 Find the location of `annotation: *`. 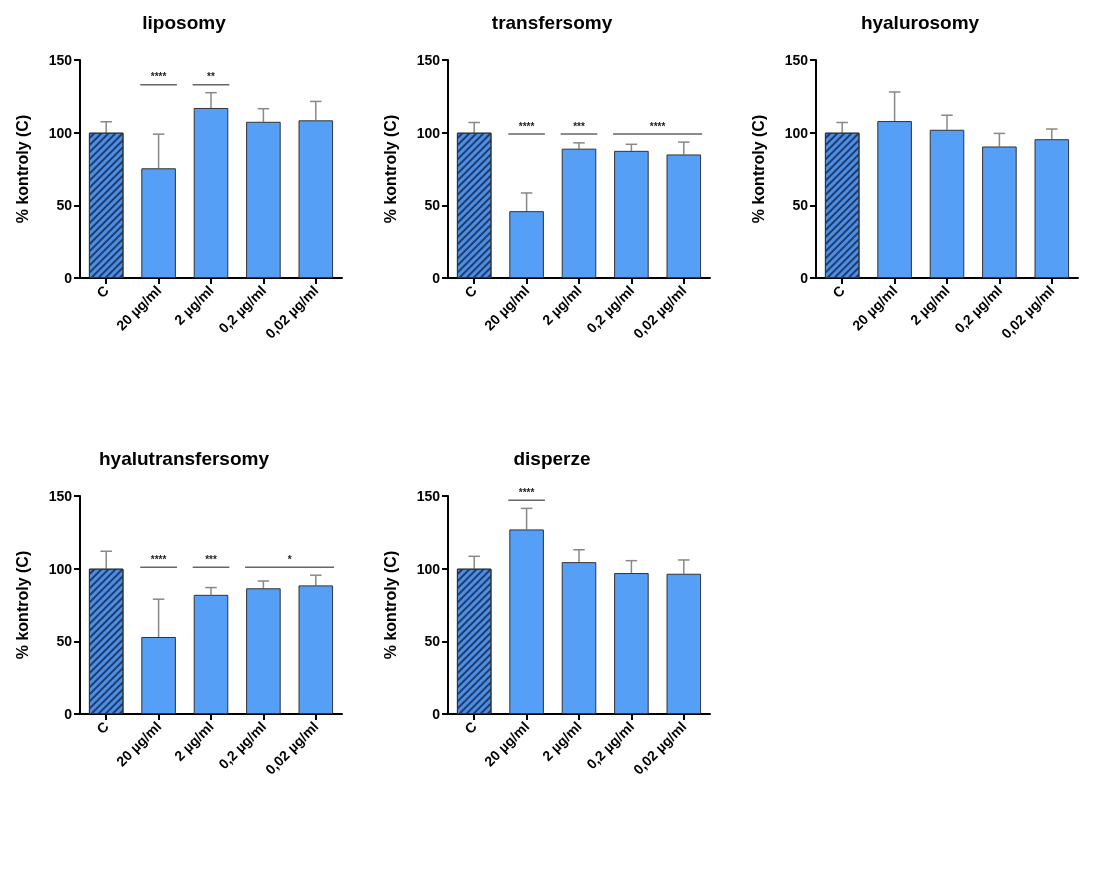

annotation: * is located at coordinates (289, 559).